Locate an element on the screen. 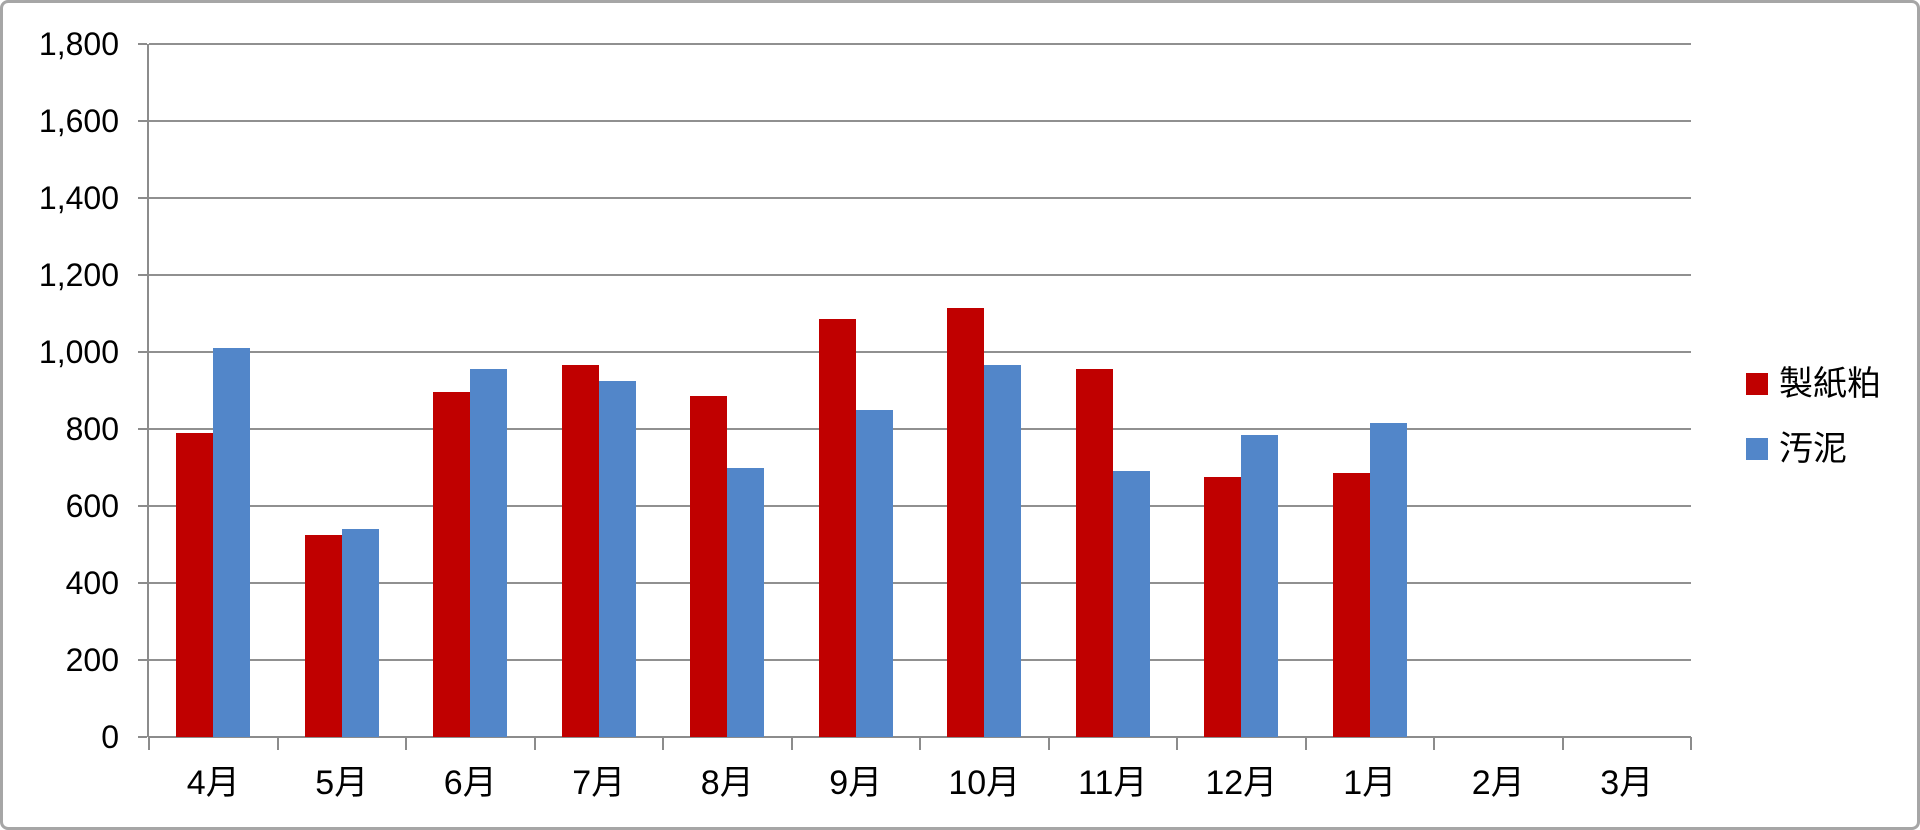 Image resolution: width=1920 pixels, height=830 pixels. y-axis-label: 1,600 is located at coordinates (78, 121).